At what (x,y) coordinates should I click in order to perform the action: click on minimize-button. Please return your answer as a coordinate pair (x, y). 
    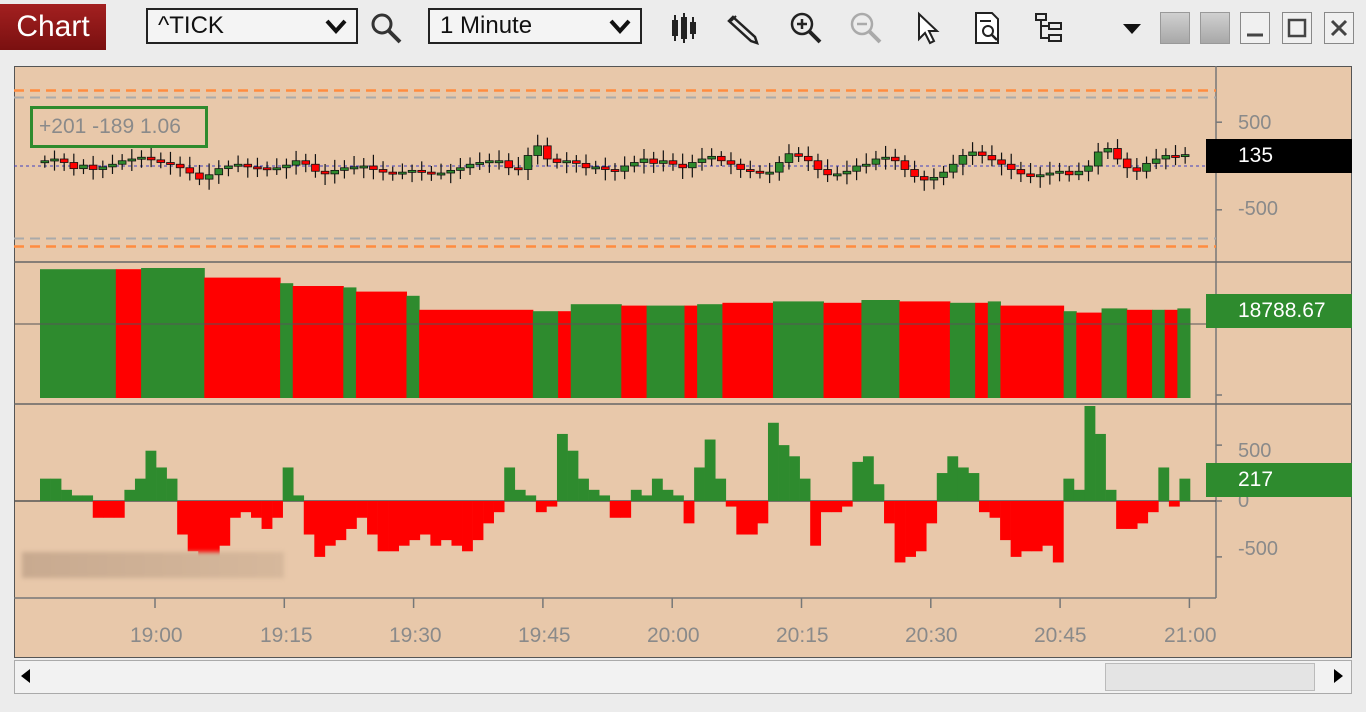
    Looking at the image, I should click on (1255, 28).